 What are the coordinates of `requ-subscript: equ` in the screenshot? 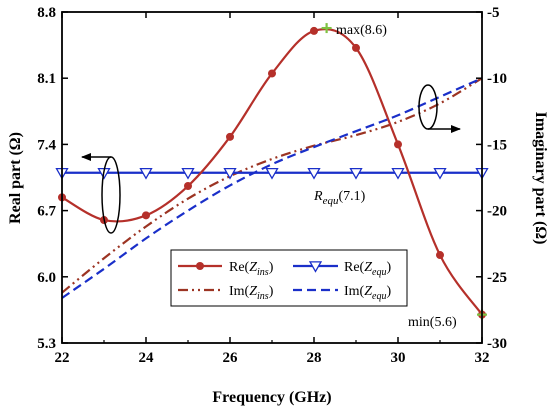 It's located at (331, 201).